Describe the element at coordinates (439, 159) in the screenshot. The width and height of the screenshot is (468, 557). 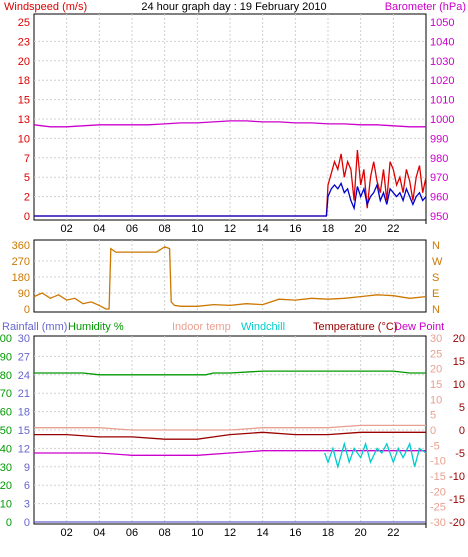
I see `y-tick-barometer: 980` at that location.